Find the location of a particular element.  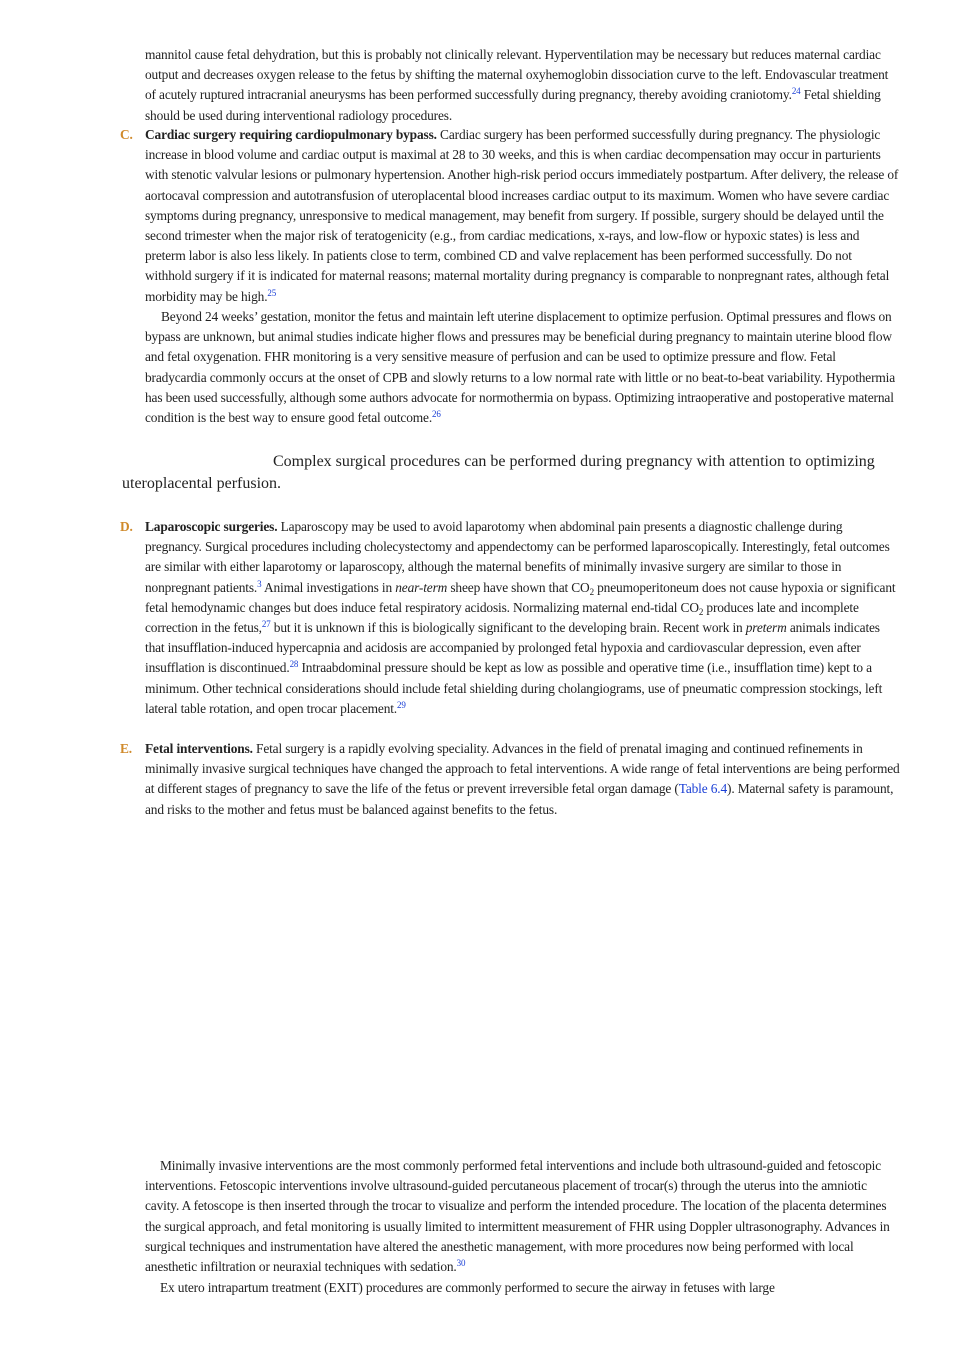

reference: 24 is located at coordinates (796, 91).